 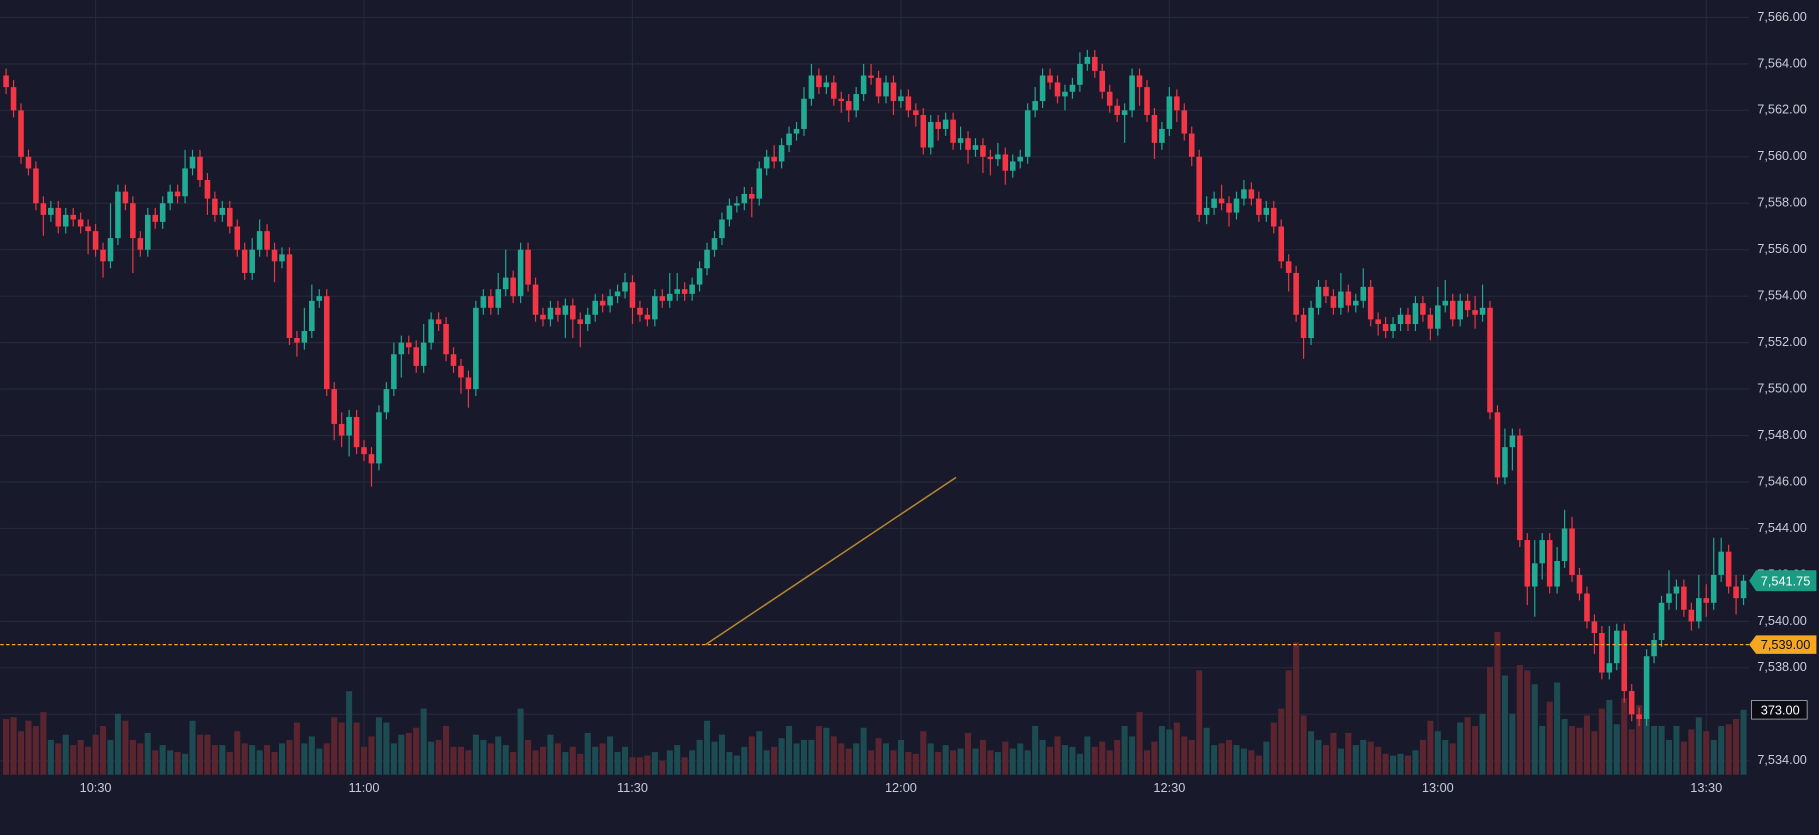 I want to click on last-price-tag, so click(x=1783, y=581).